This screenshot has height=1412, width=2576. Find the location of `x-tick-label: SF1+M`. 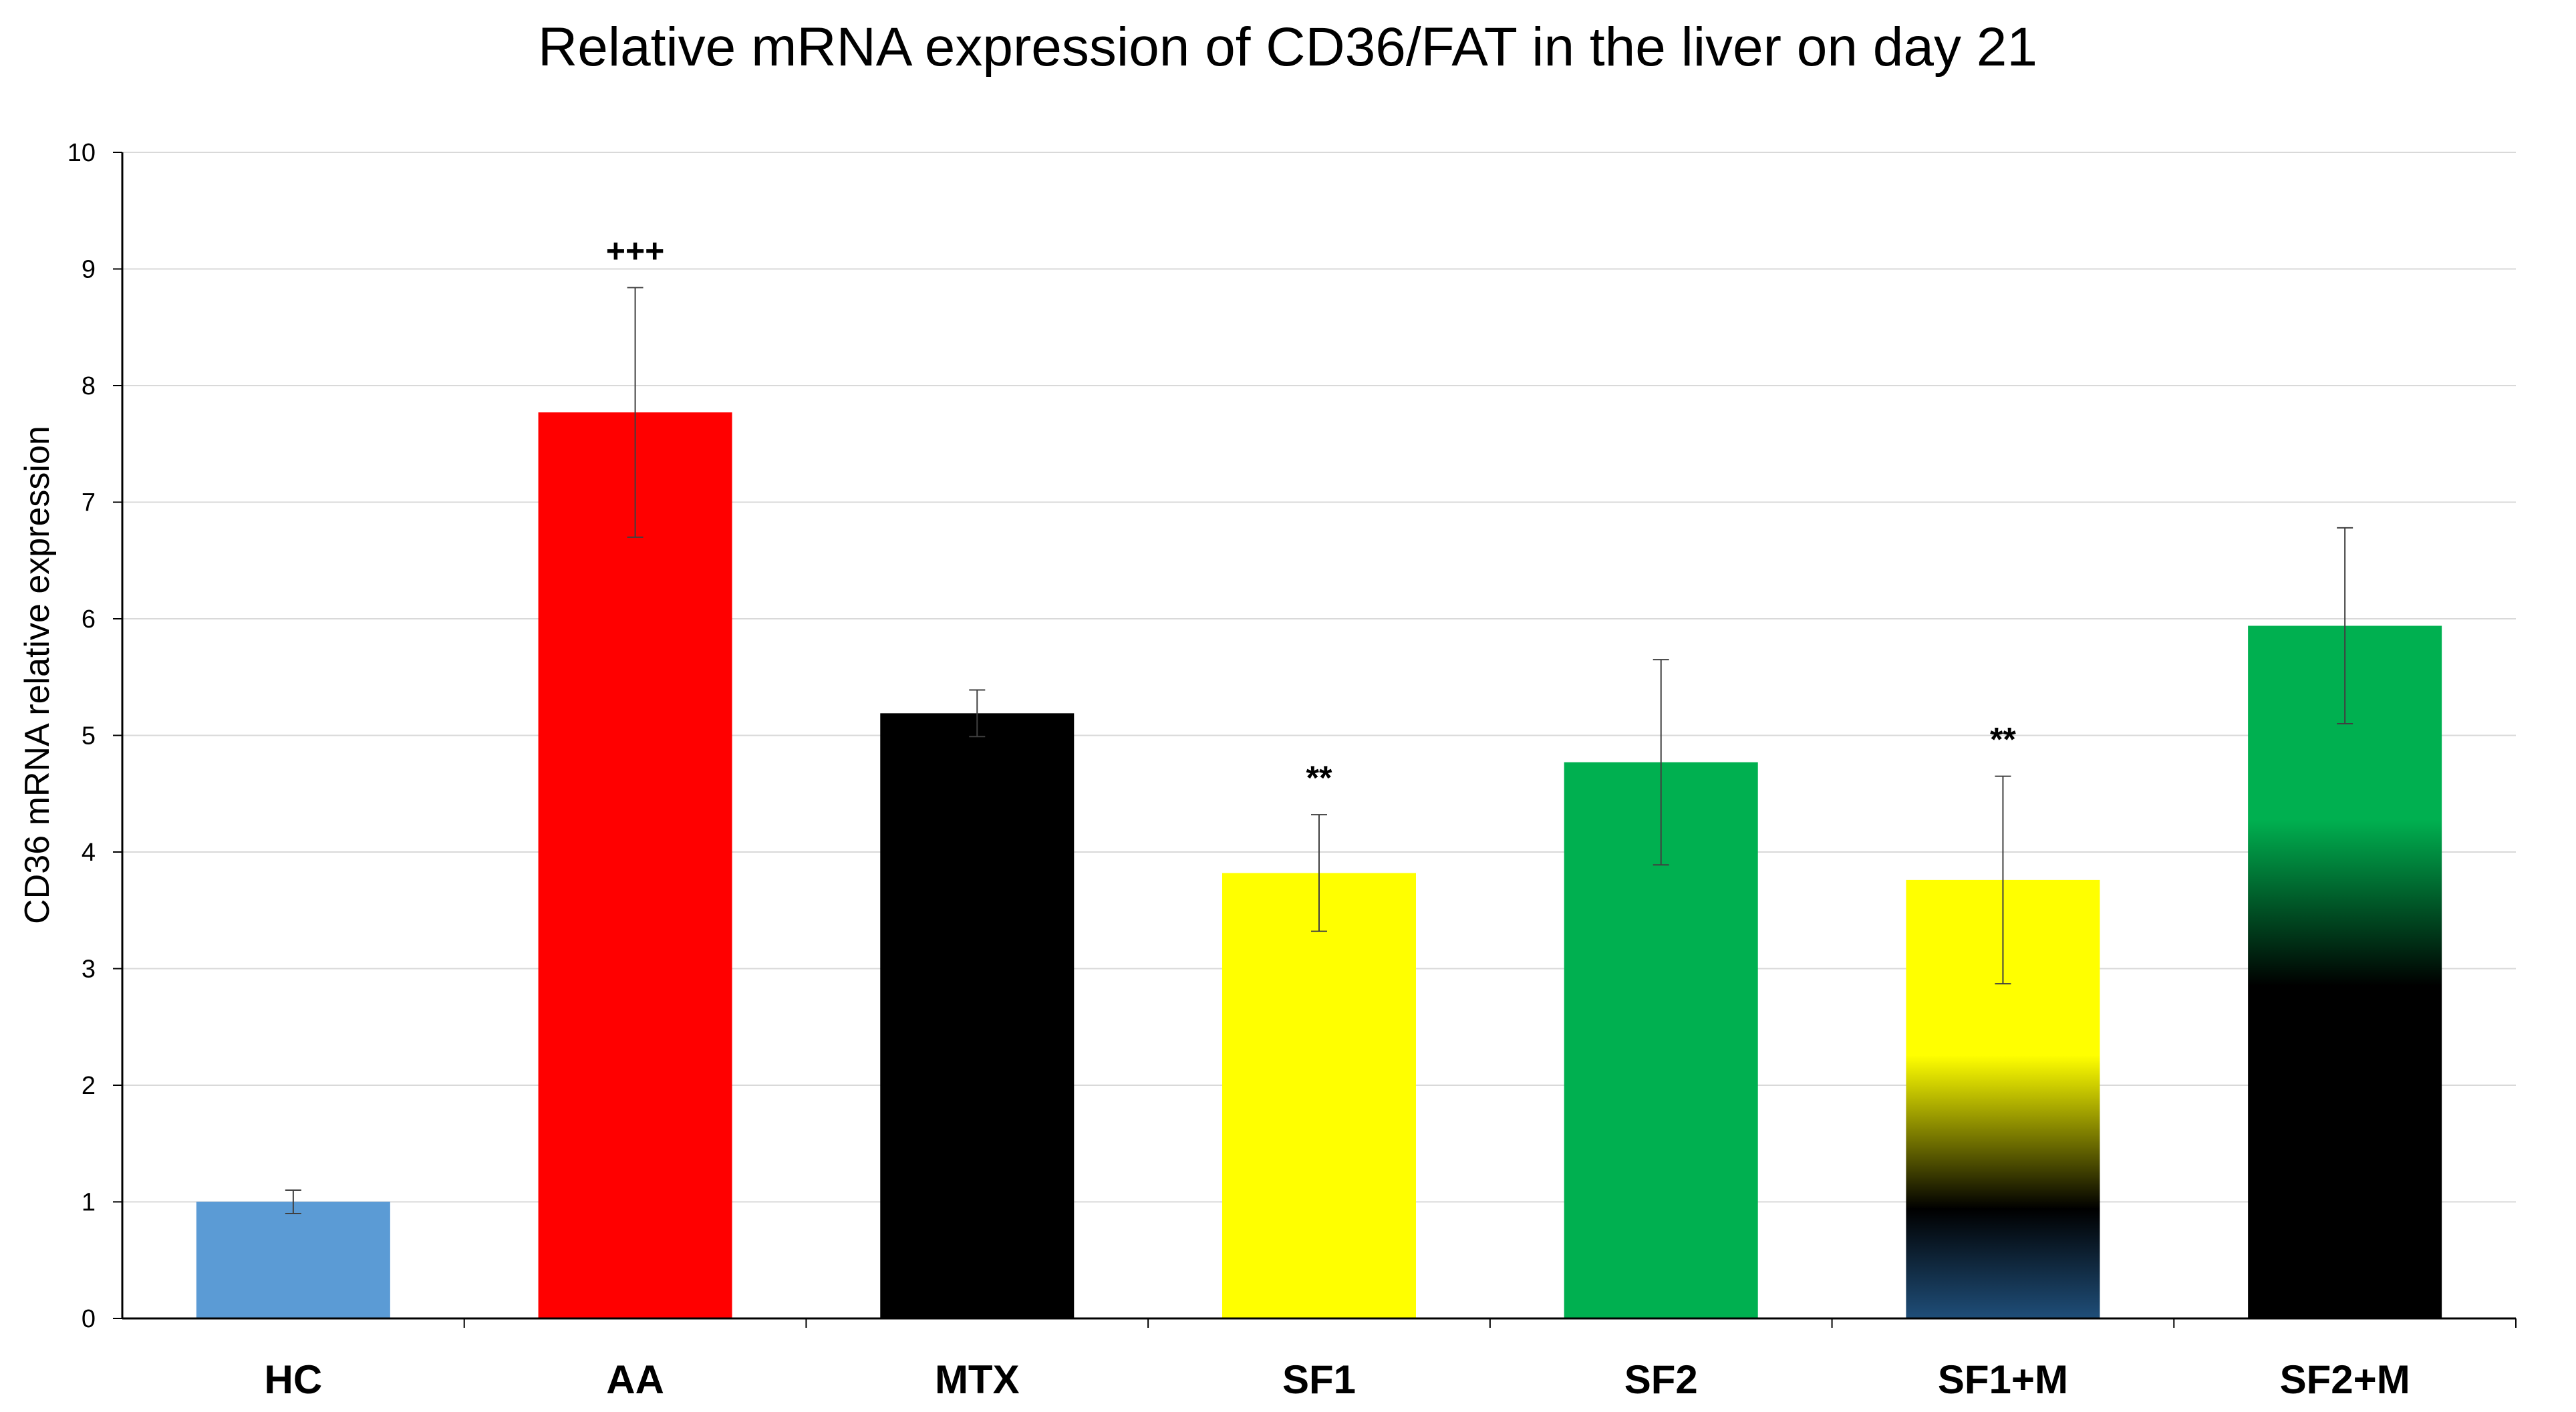

x-tick-label: SF1+M is located at coordinates (2003, 1379).